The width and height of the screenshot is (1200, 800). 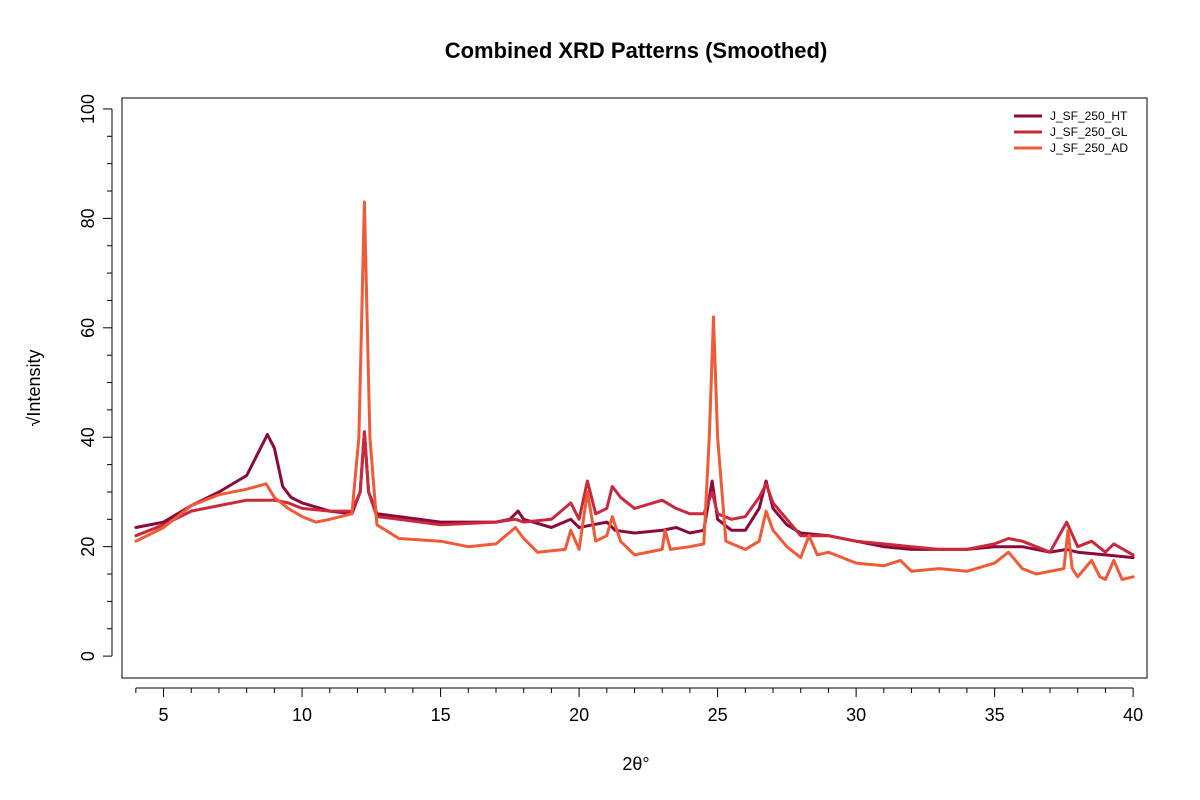 What do you see at coordinates (995, 715) in the screenshot?
I see `x-tick-label: 35` at bounding box center [995, 715].